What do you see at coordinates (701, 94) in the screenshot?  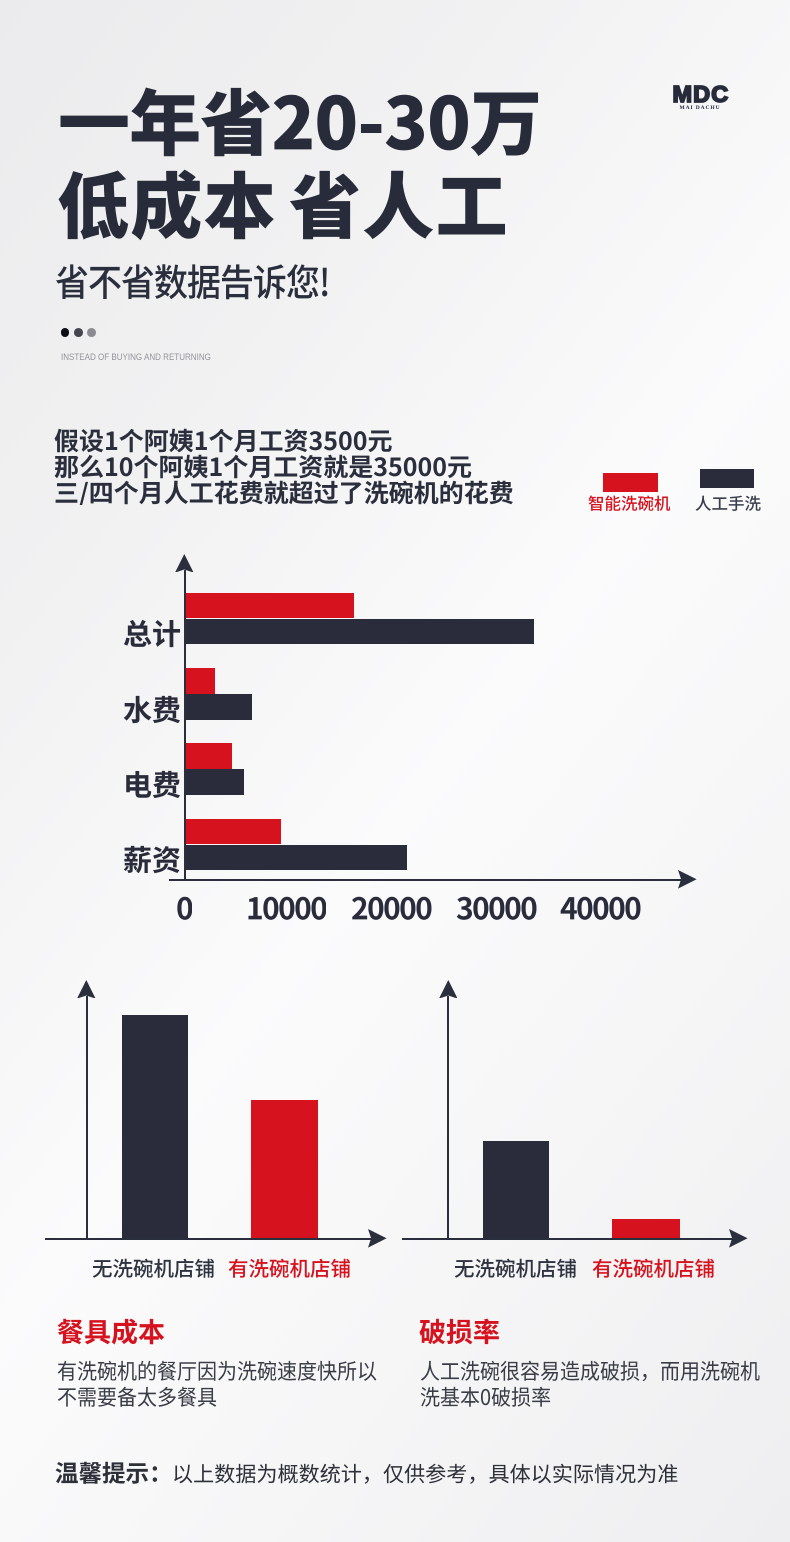 I see `svg-text: MDC` at bounding box center [701, 94].